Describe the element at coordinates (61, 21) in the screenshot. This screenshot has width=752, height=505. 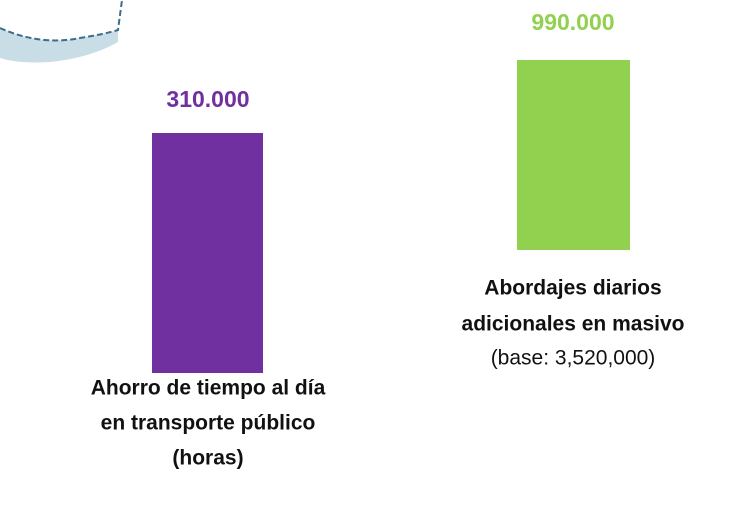
I see `decoration-line` at that location.